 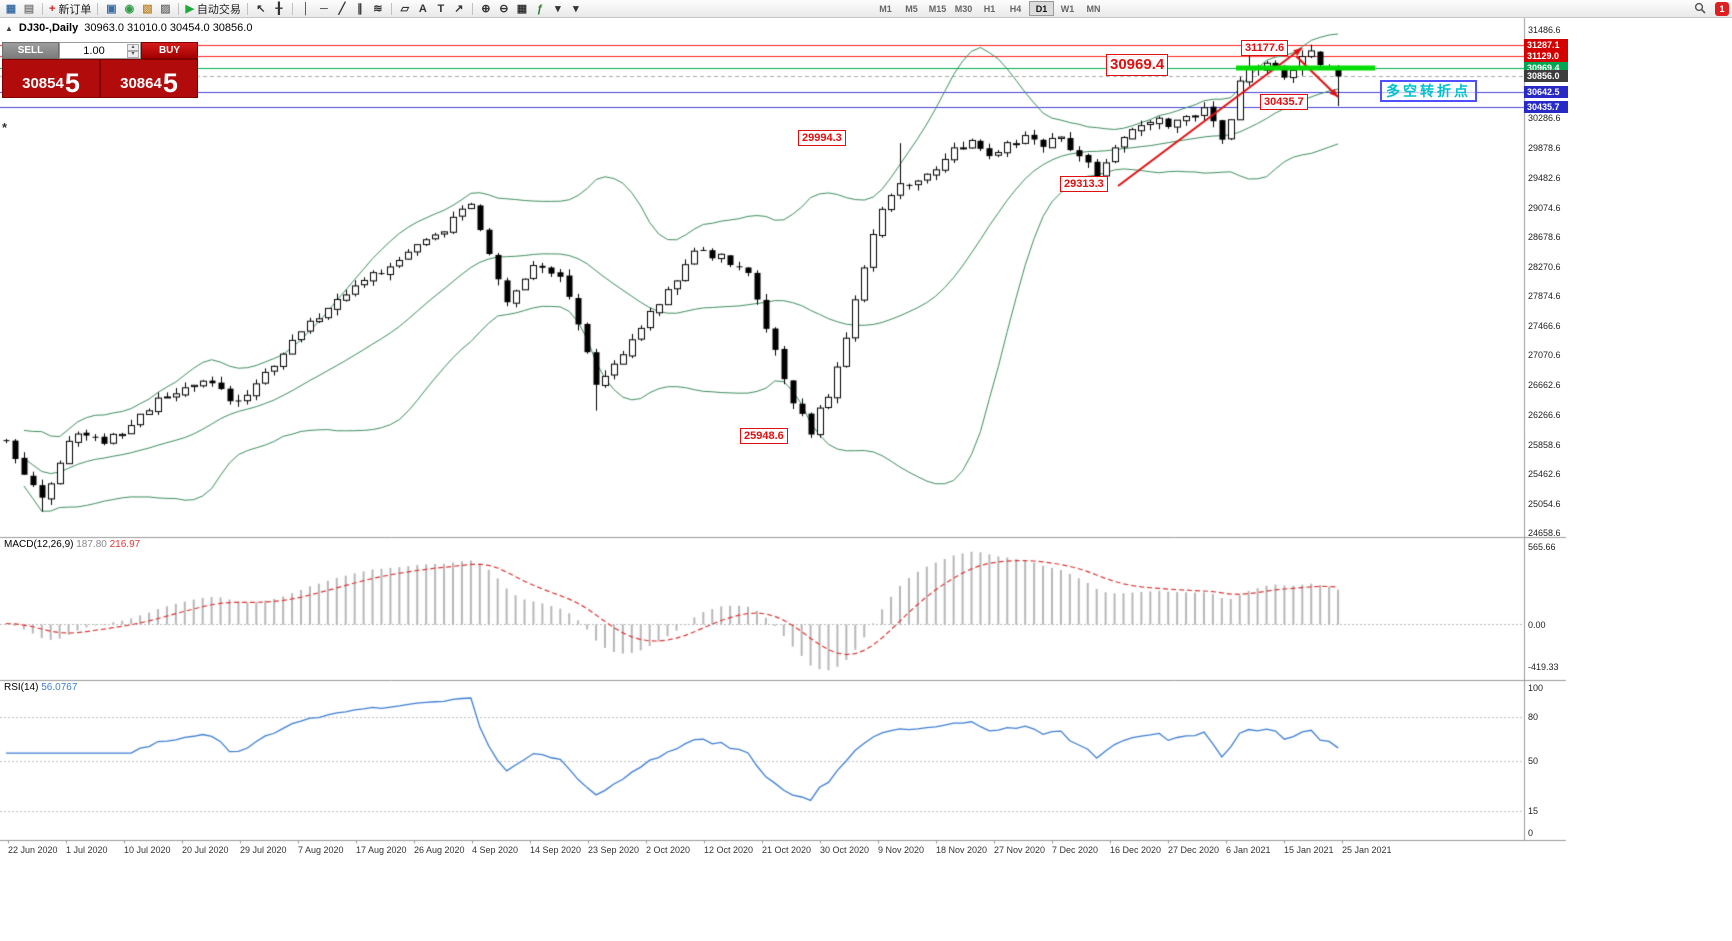 I want to click on date-label: 4 Sep 2020, so click(x=495, y=850).